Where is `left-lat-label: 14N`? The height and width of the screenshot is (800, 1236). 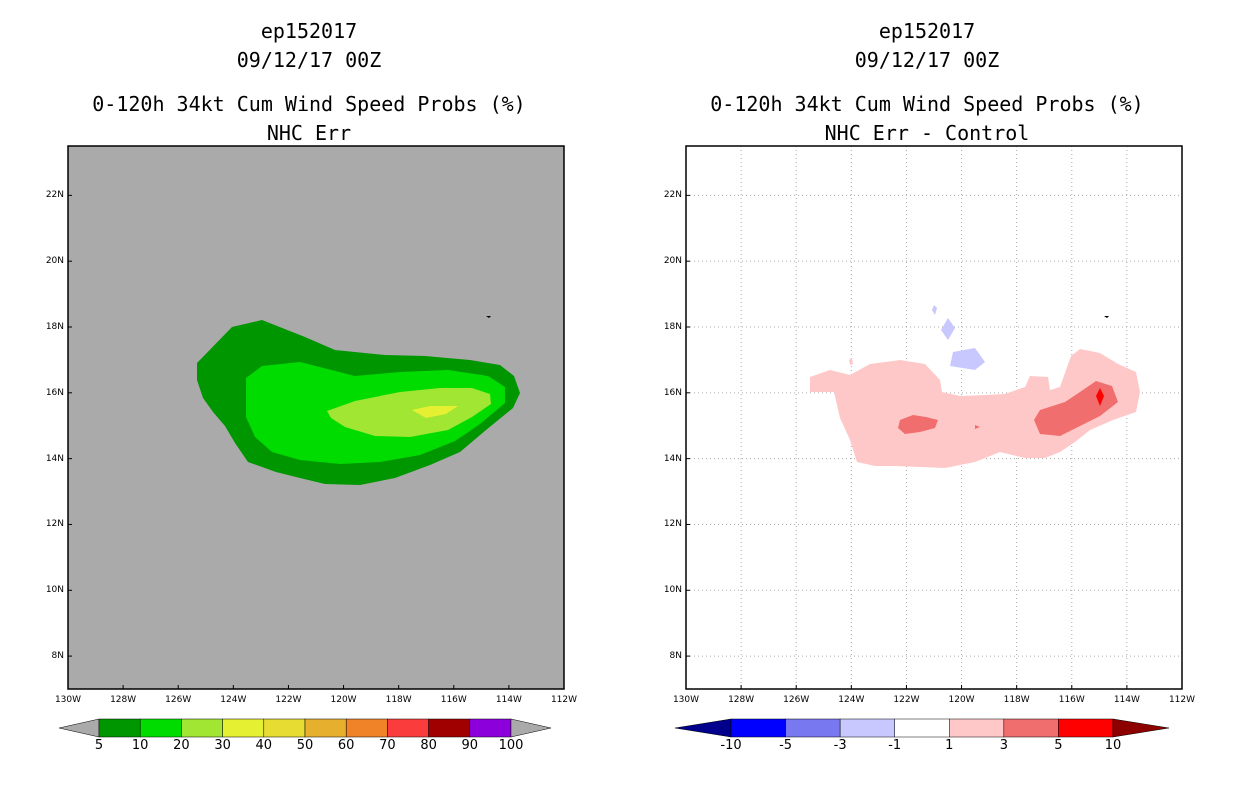 left-lat-label: 14N is located at coordinates (54, 458).